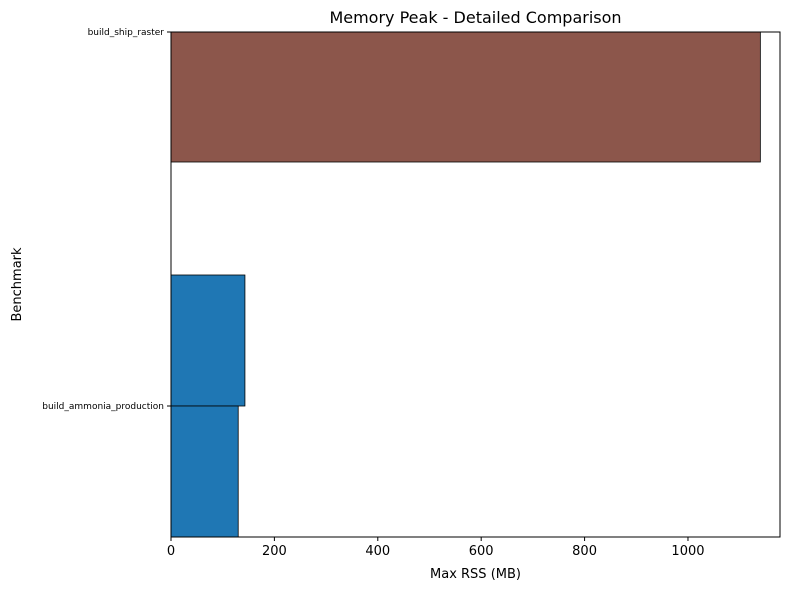 This screenshot has width=790, height=590. Describe the element at coordinates (436, 548) in the screenshot. I see `x-axis: 0 200 400 600 800 1000` at that location.